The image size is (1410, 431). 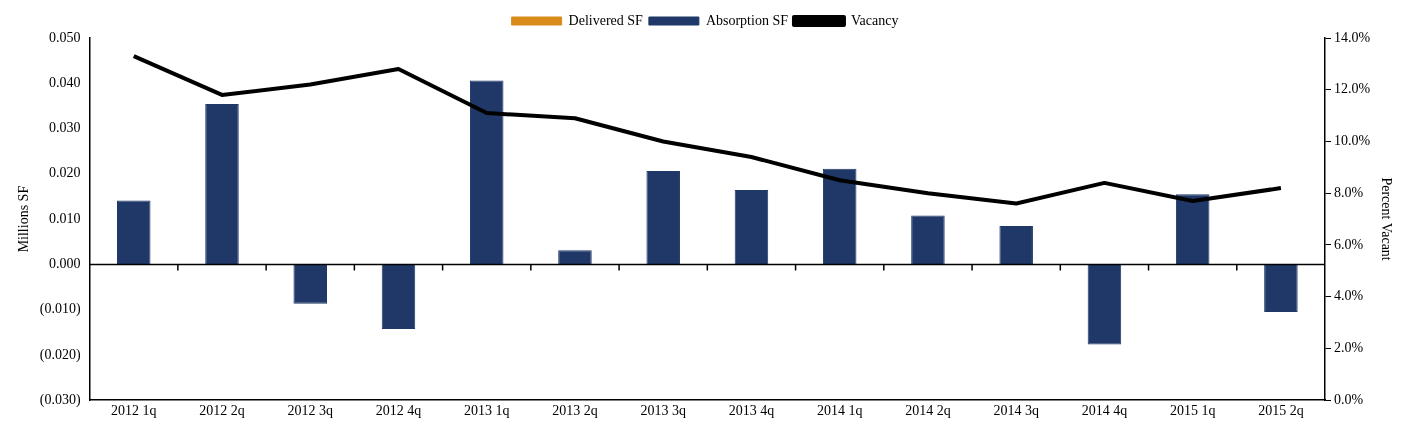 I want to click on y-tick-label: (0.010), so click(x=60, y=309).